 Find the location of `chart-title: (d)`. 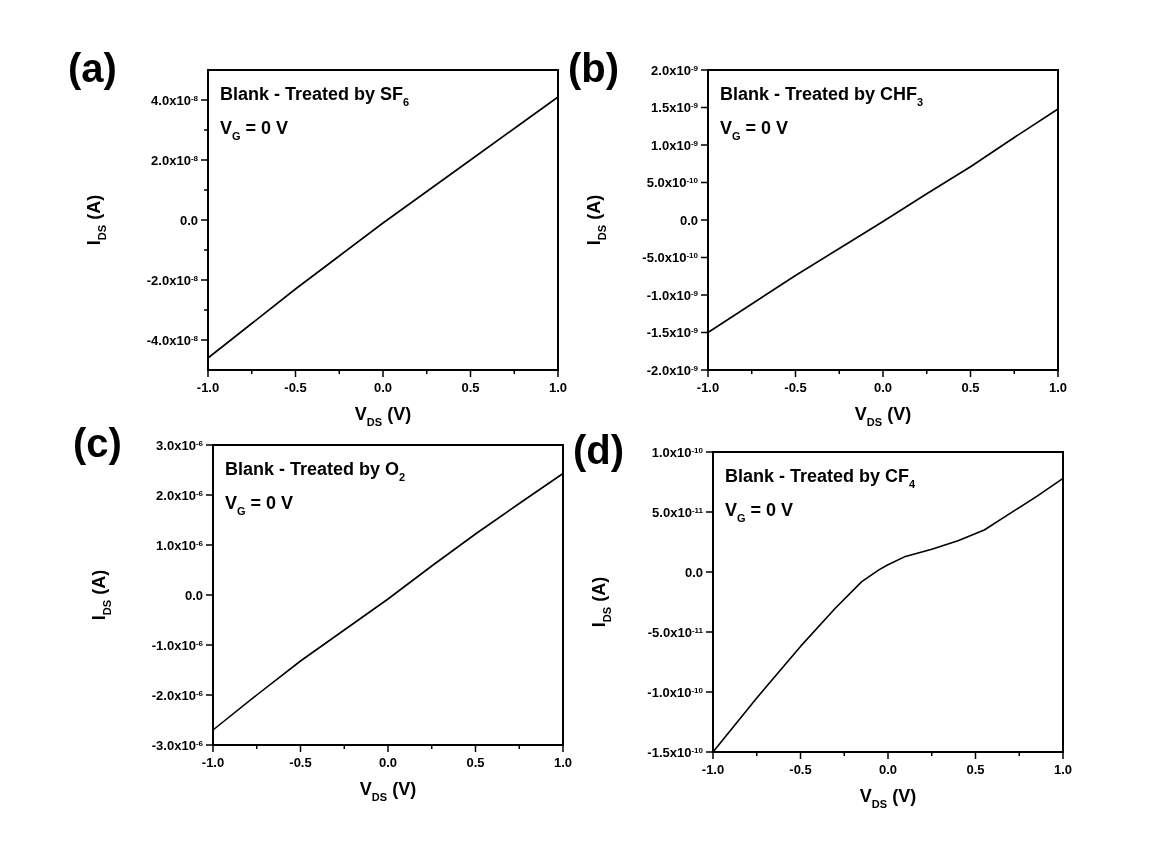

chart-title: (d) is located at coordinates (599, 450).